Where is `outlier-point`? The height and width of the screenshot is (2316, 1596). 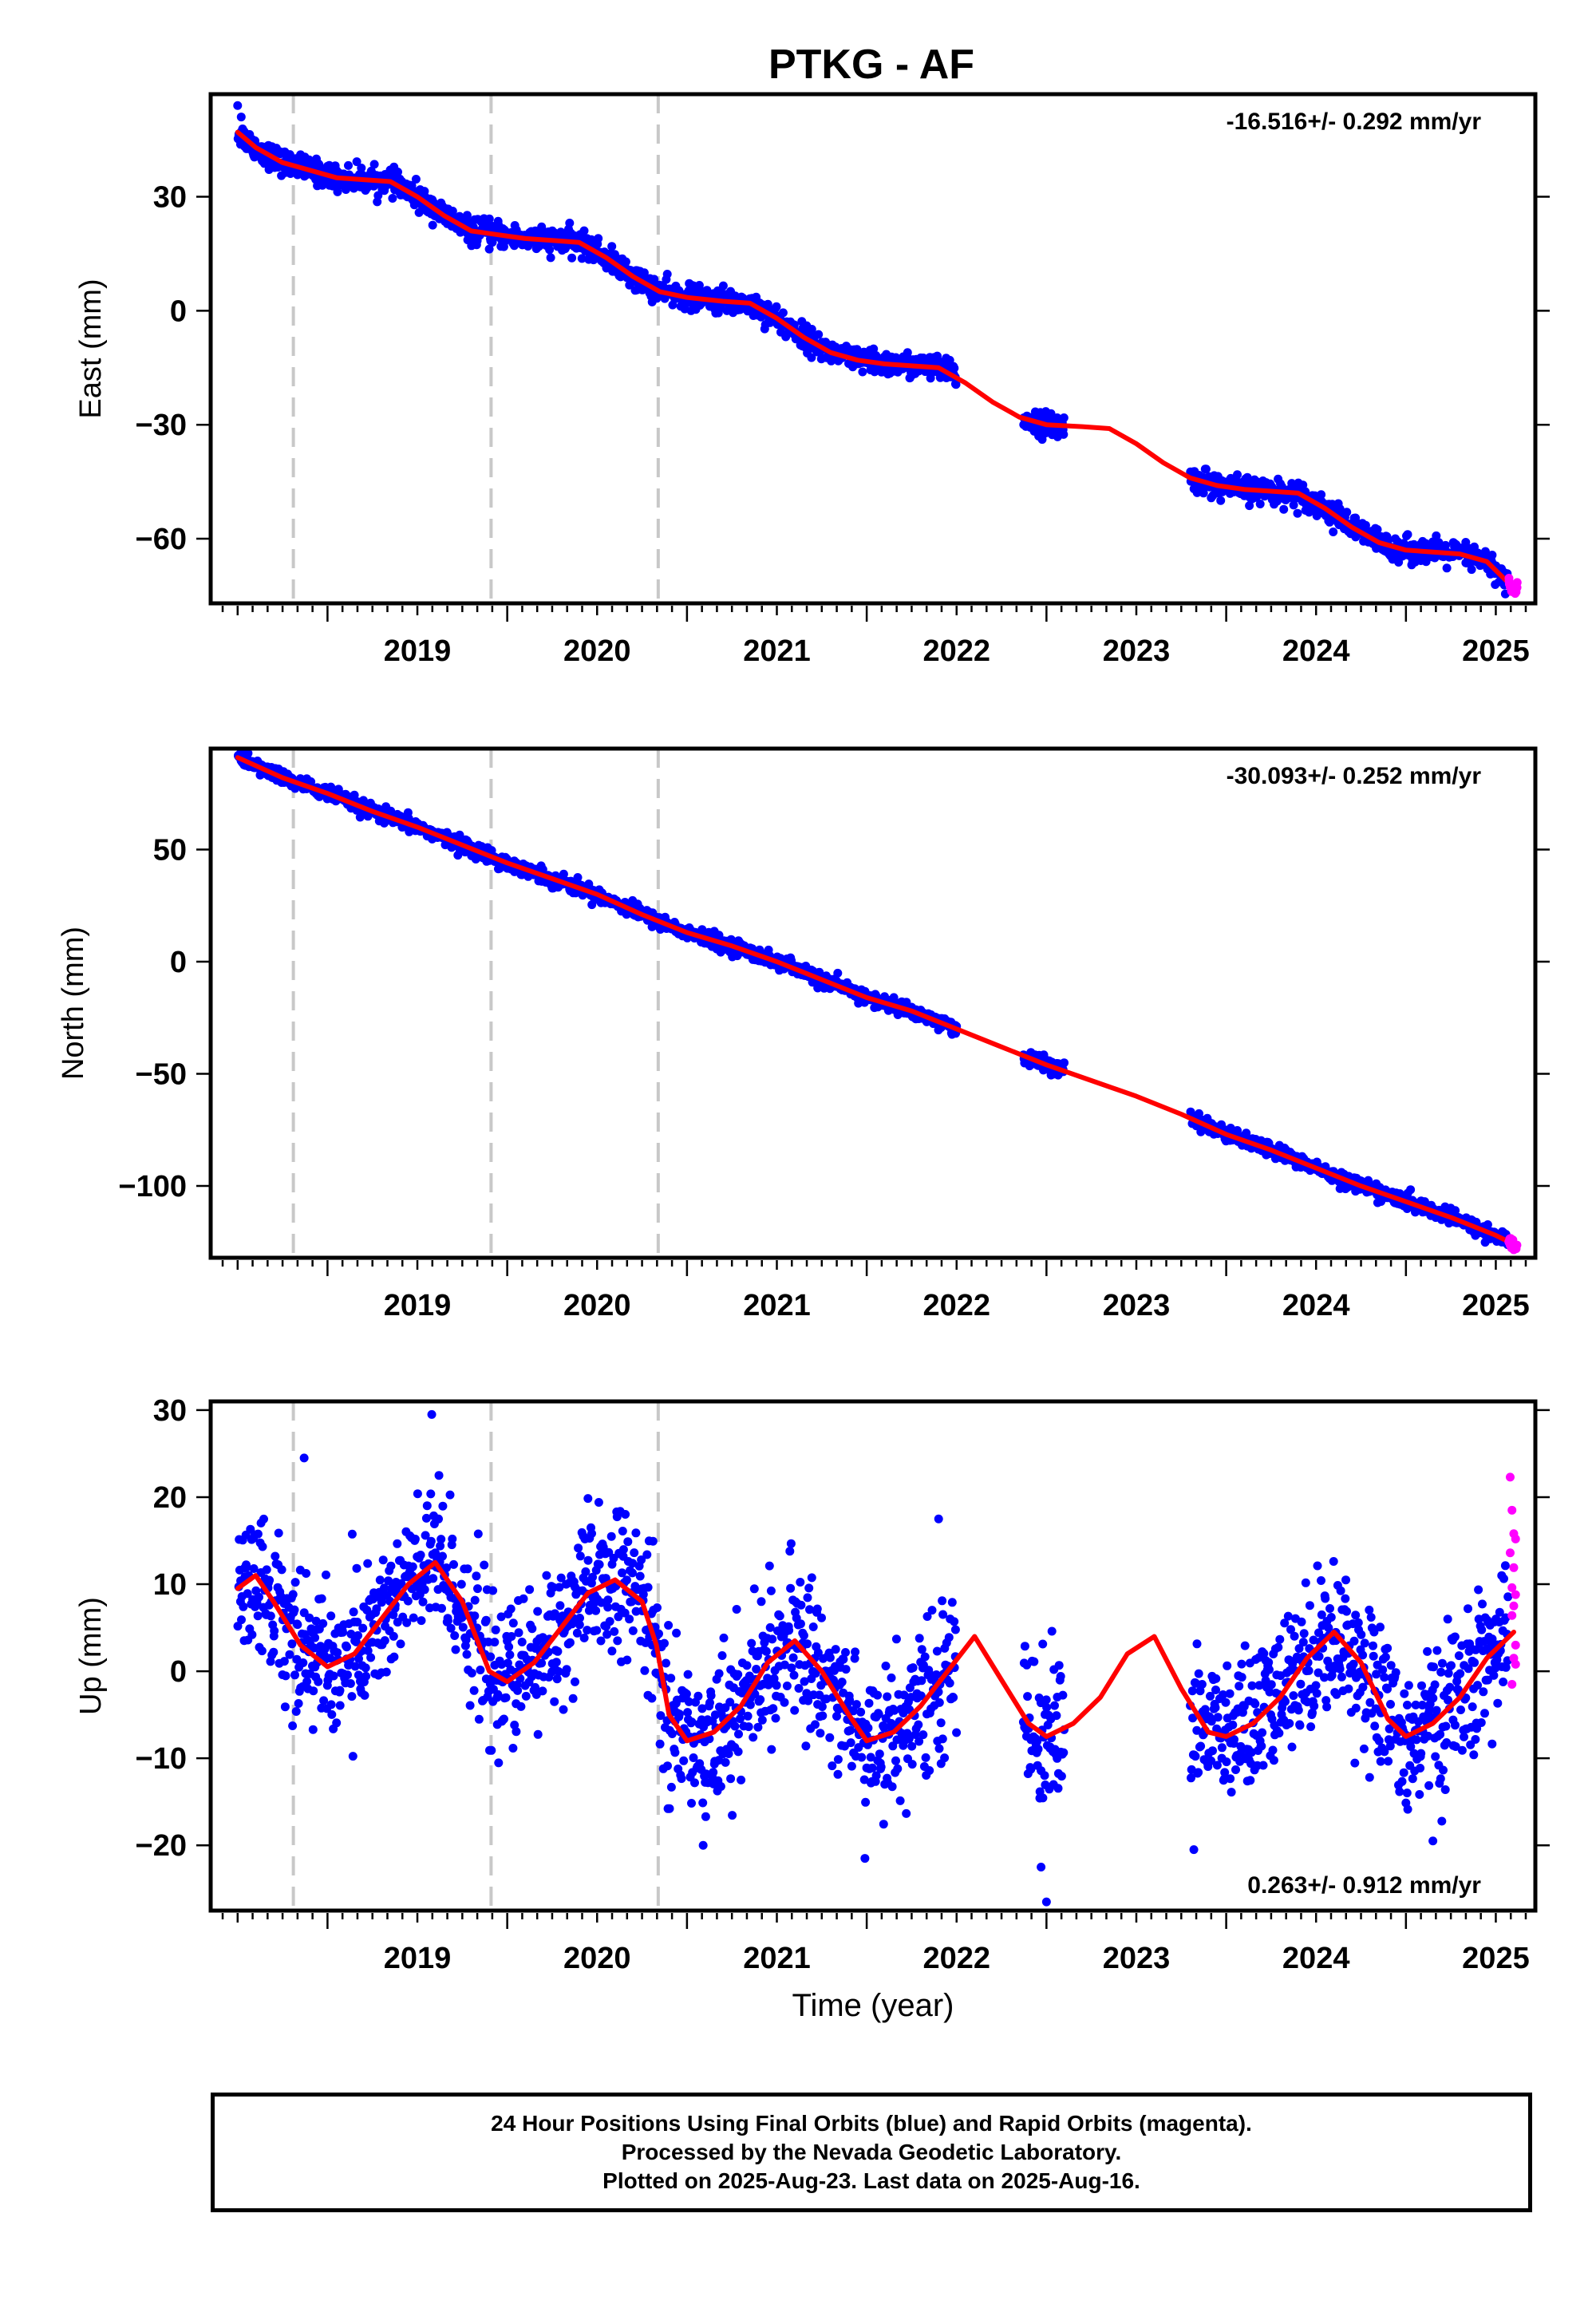
outlier-point is located at coordinates (238, 105).